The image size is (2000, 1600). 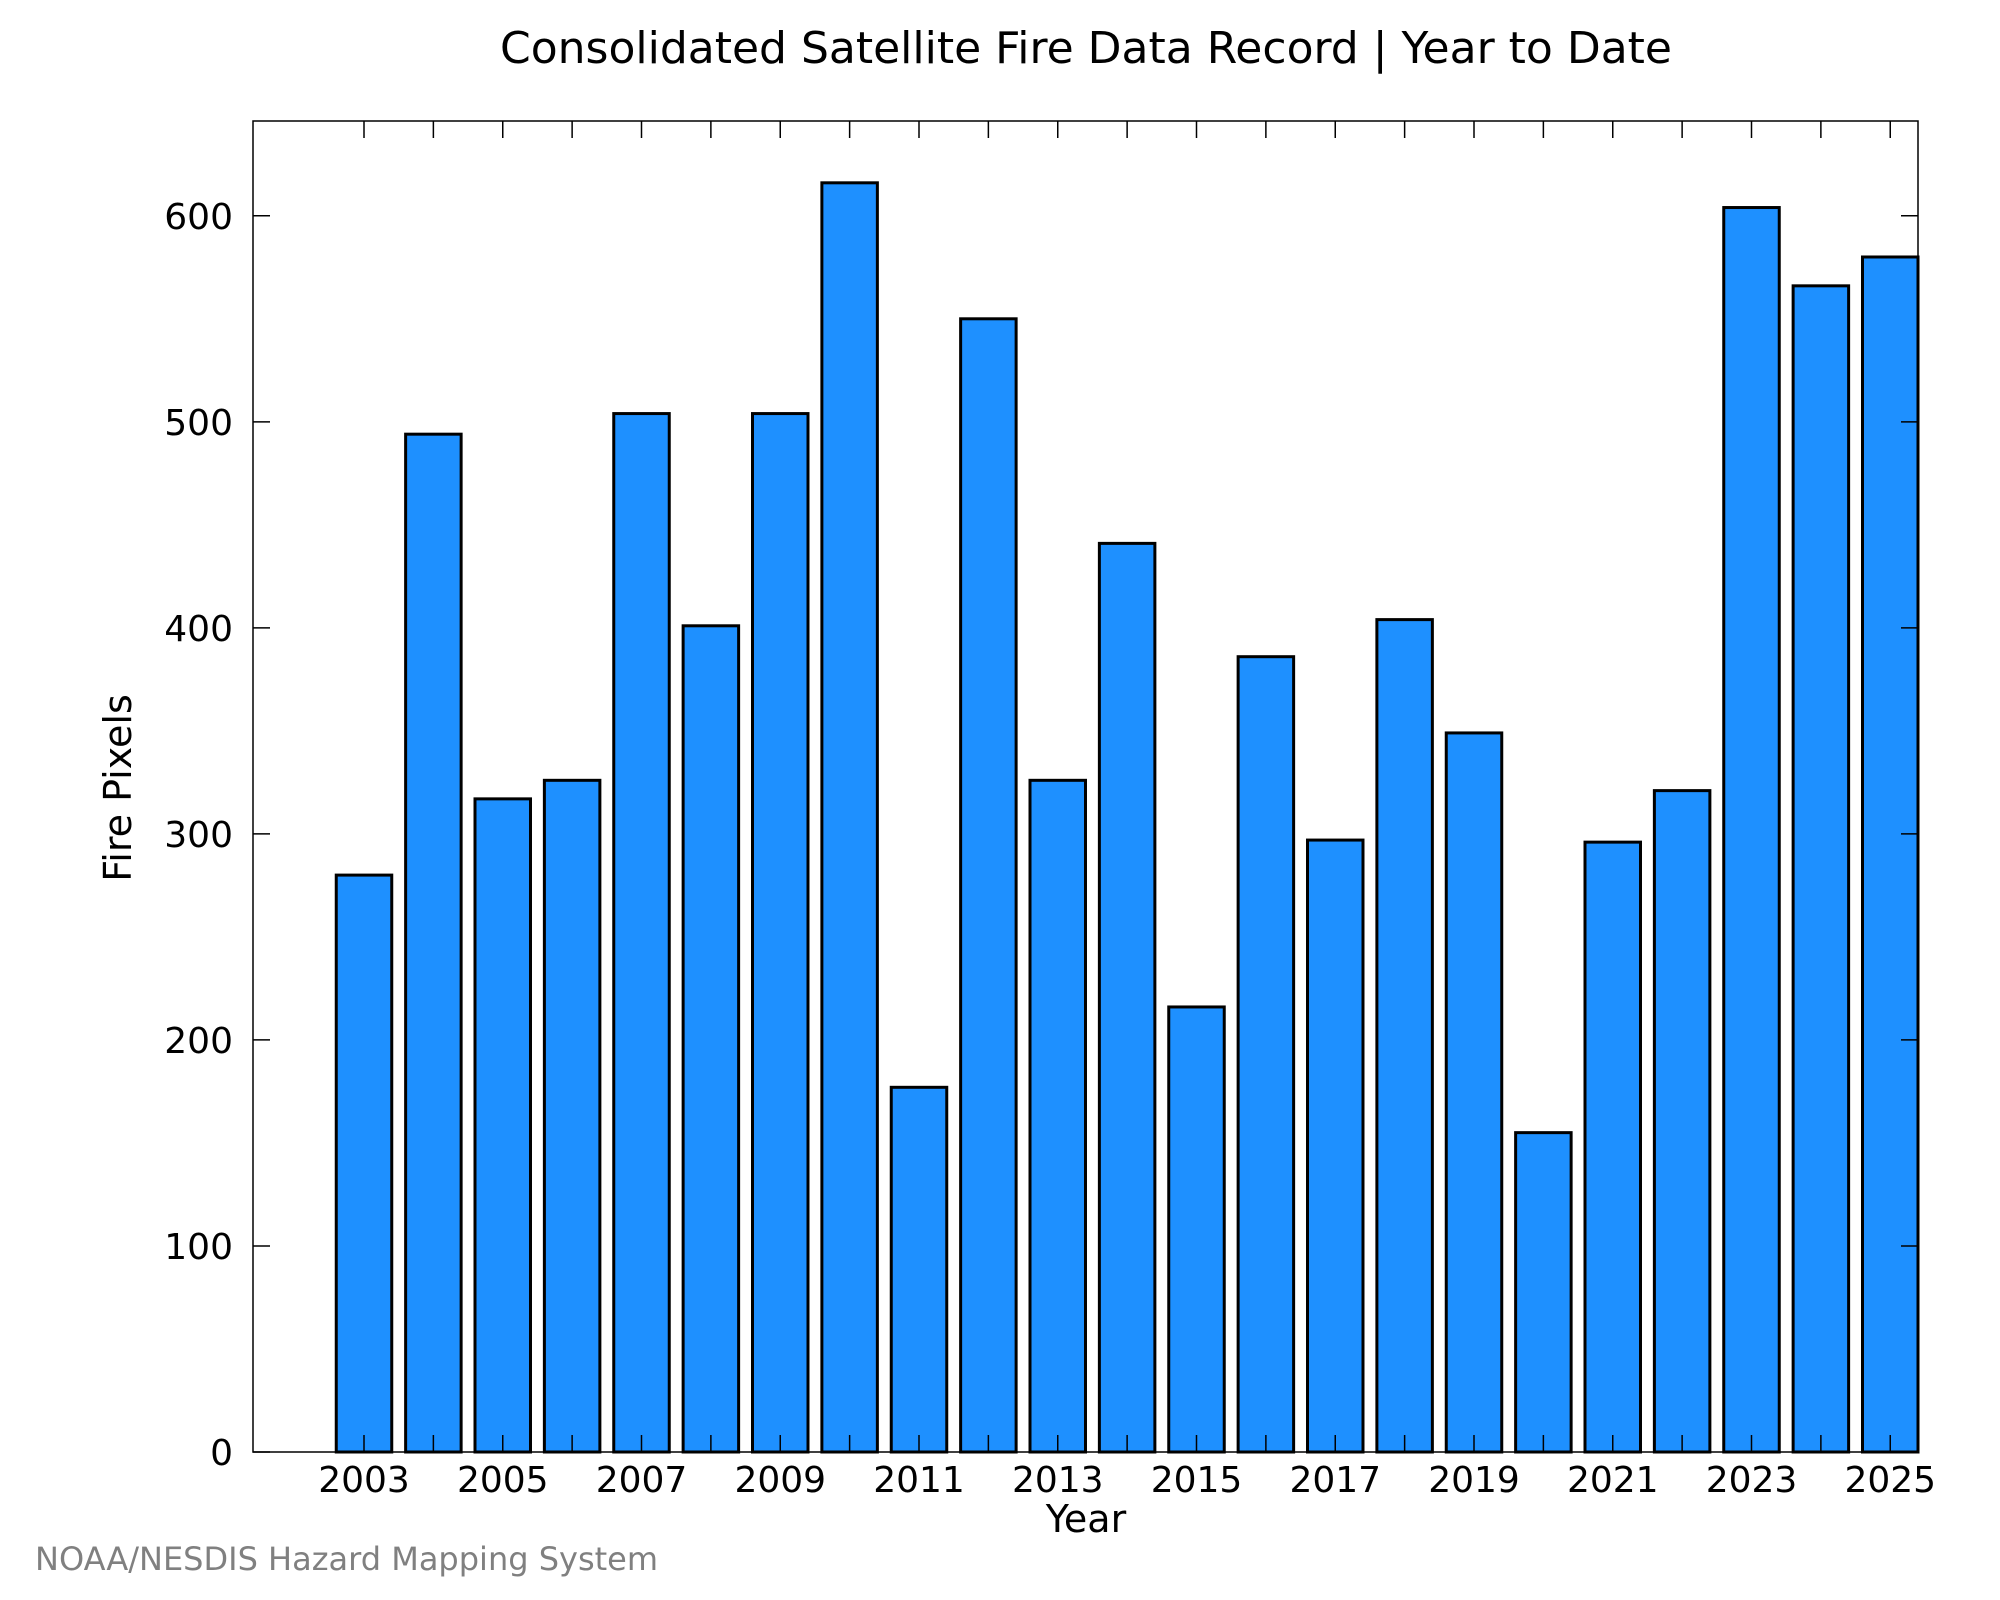 What do you see at coordinates (1335, 1146) in the screenshot?
I see `bar-2017` at bounding box center [1335, 1146].